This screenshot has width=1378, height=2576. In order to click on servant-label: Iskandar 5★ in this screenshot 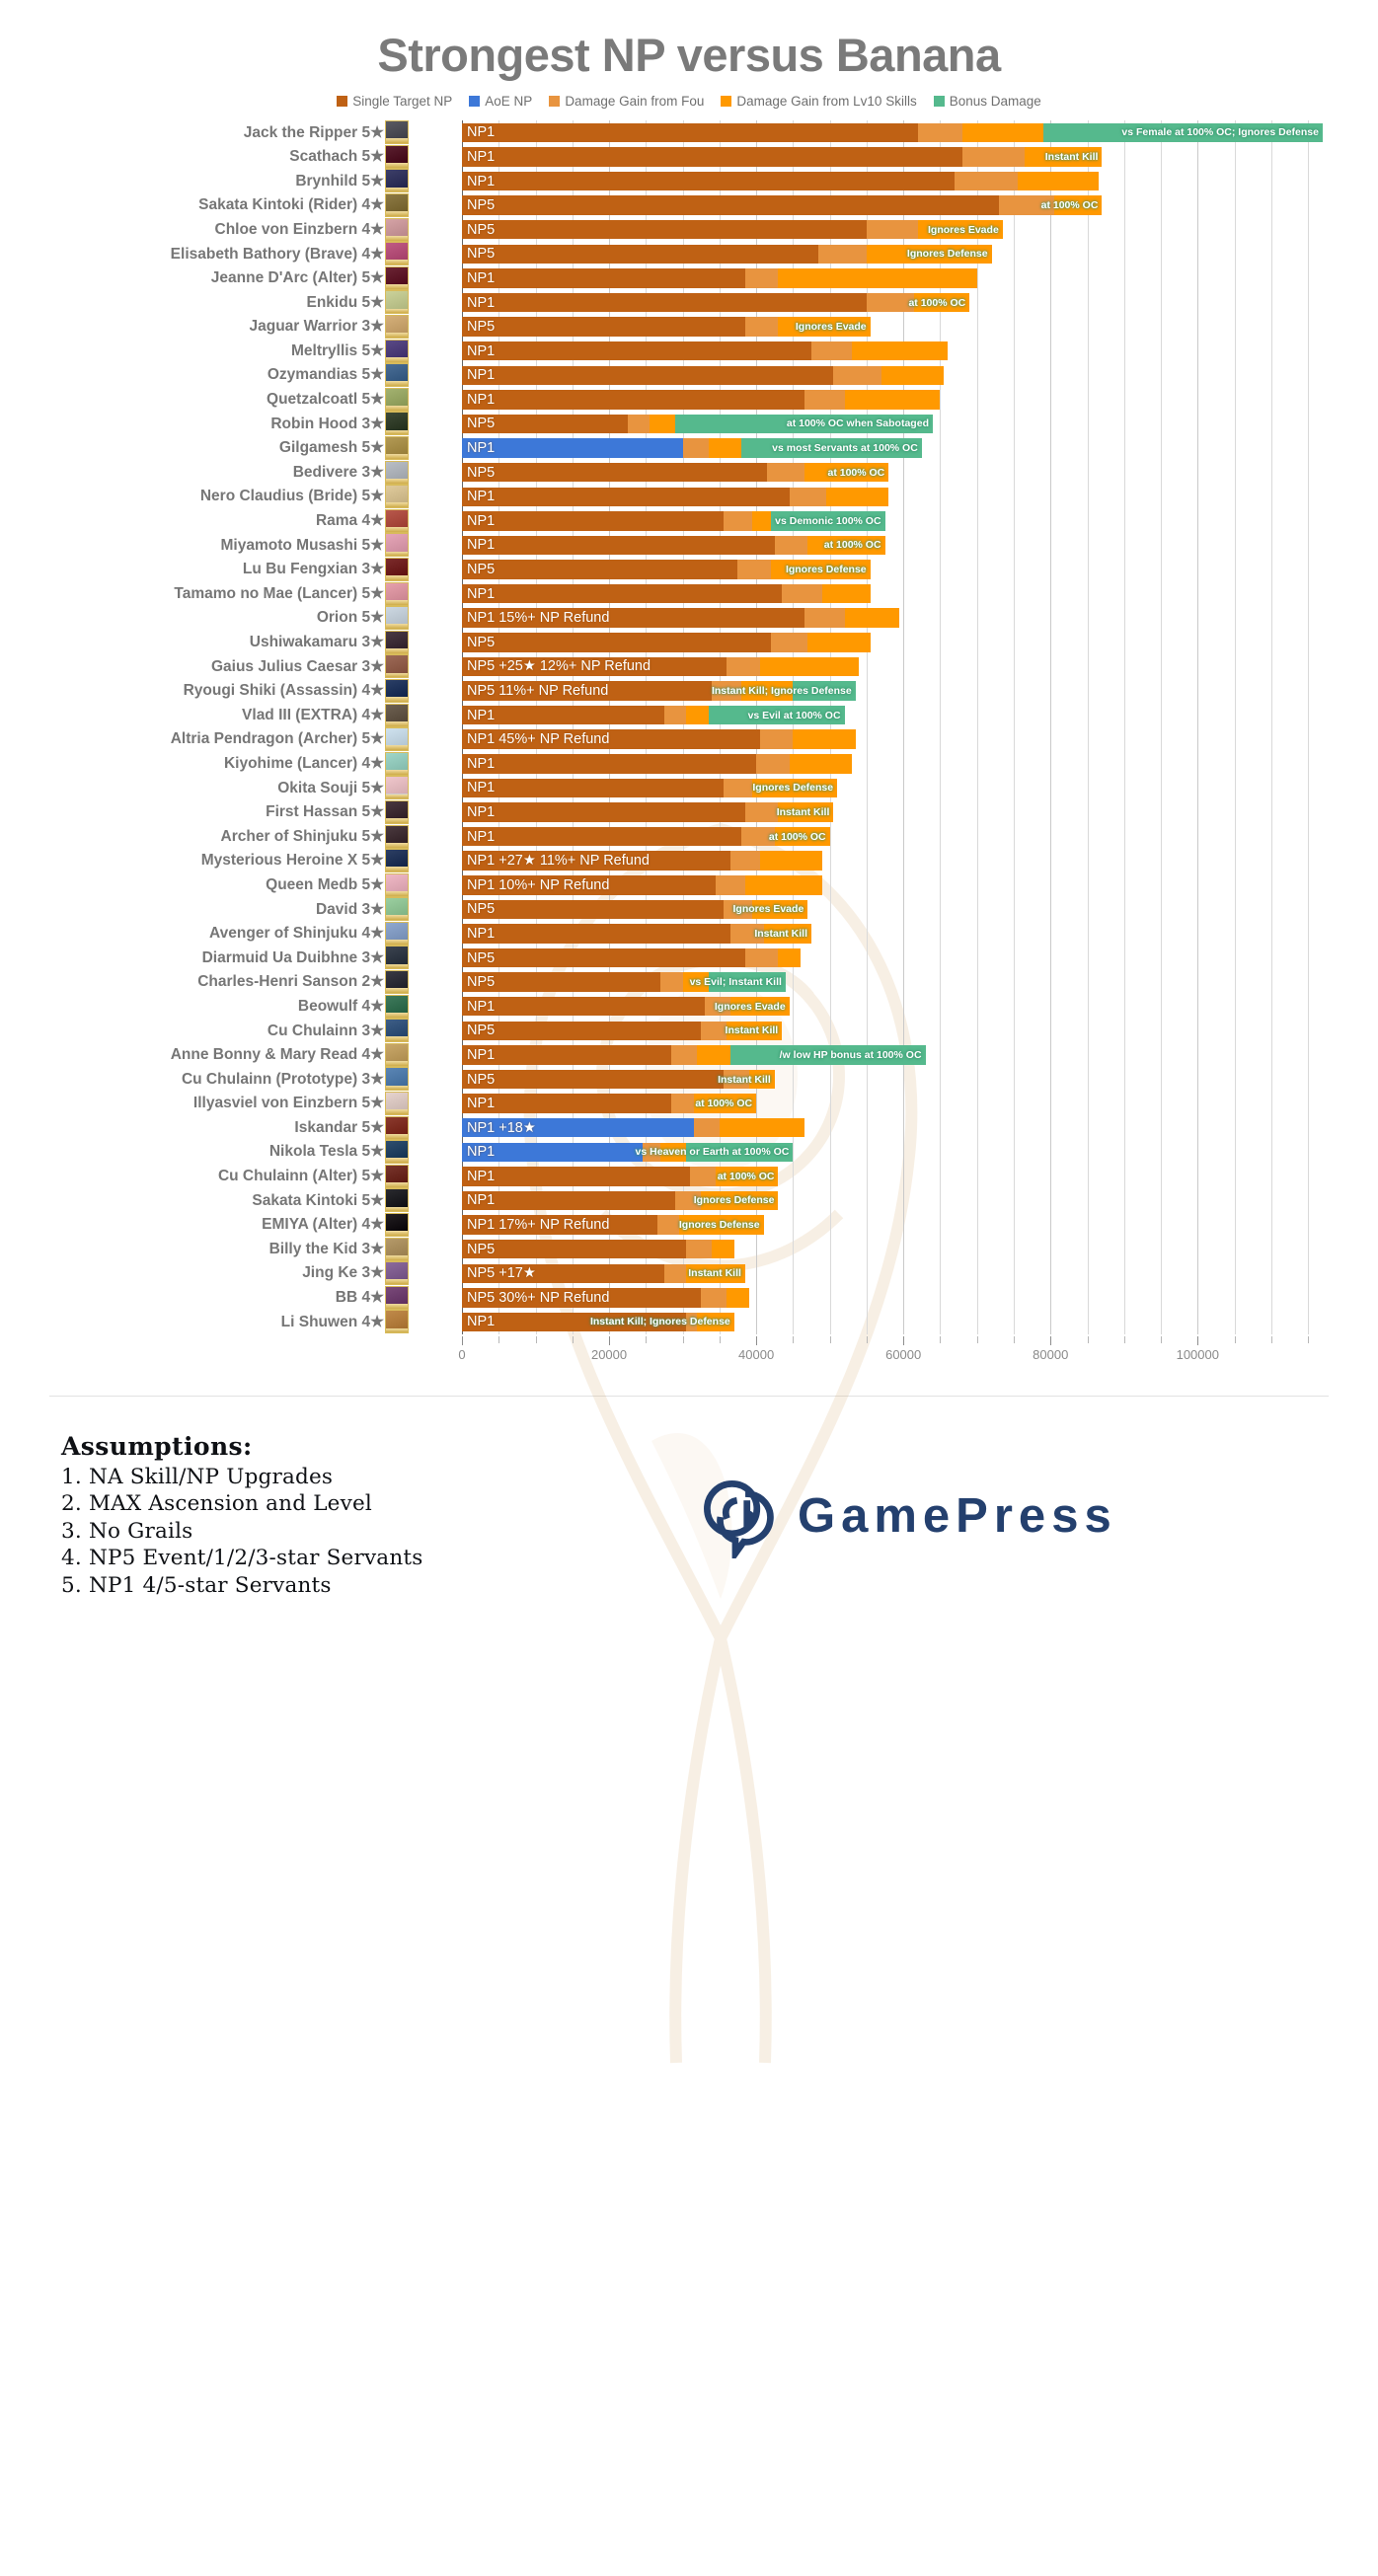, I will do `click(339, 1127)`.